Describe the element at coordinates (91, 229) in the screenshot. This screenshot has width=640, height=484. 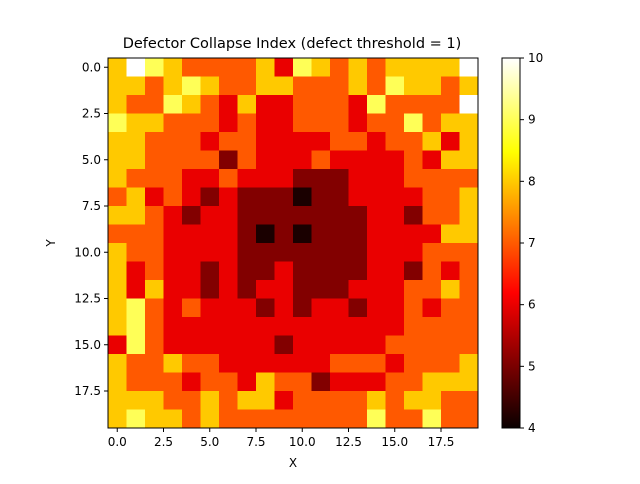
I see `y-axis-ticks: 0.0 2.5 5.0 7.5 10.0 12.5 15.0 17.5` at that location.